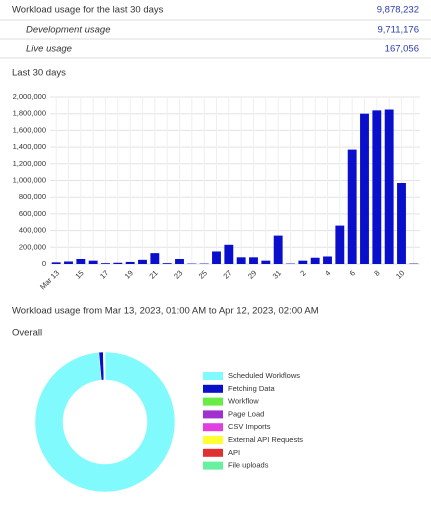  What do you see at coordinates (27, 333) in the screenshot?
I see `chart-title: Overall` at bounding box center [27, 333].